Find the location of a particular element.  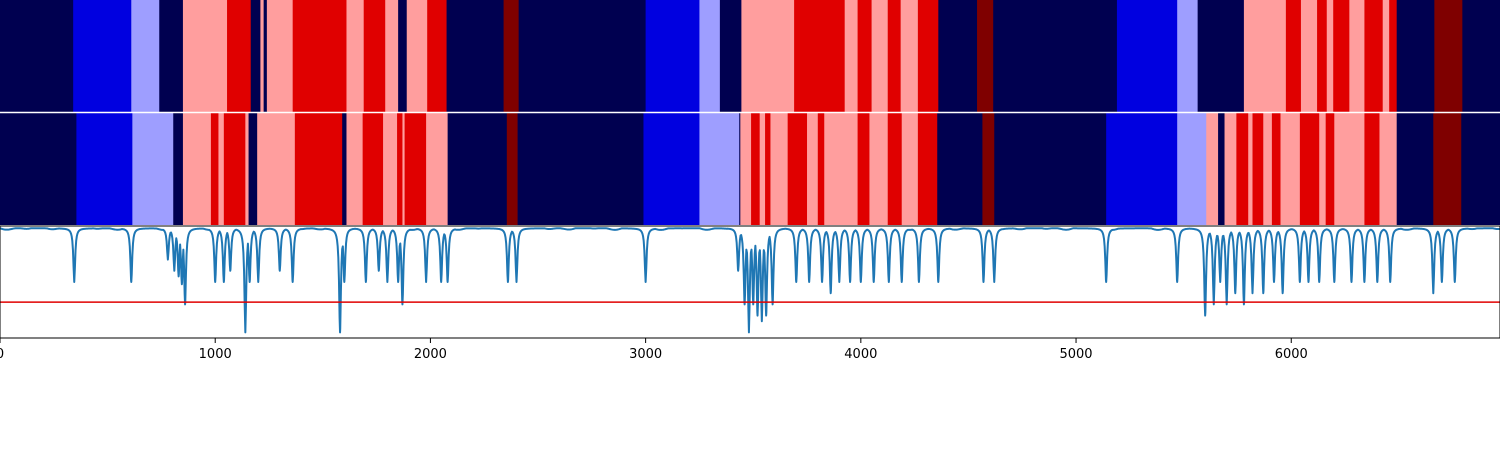

x-tick-label: 4000 is located at coordinates (860, 354).